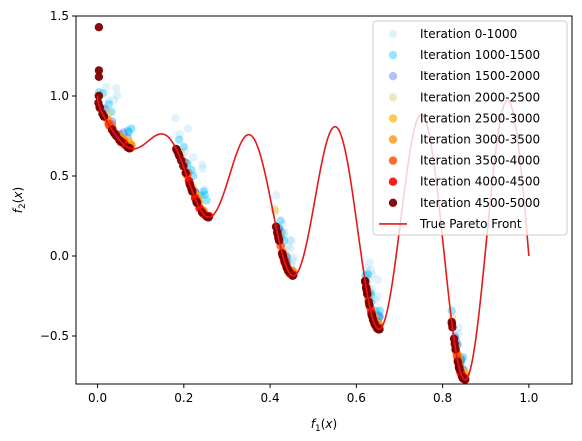 Image resolution: width=582 pixels, height=441 pixels. Describe the element at coordinates (480, 182) in the screenshot. I see `legend-label: Iteration 4000-4500` at that location.